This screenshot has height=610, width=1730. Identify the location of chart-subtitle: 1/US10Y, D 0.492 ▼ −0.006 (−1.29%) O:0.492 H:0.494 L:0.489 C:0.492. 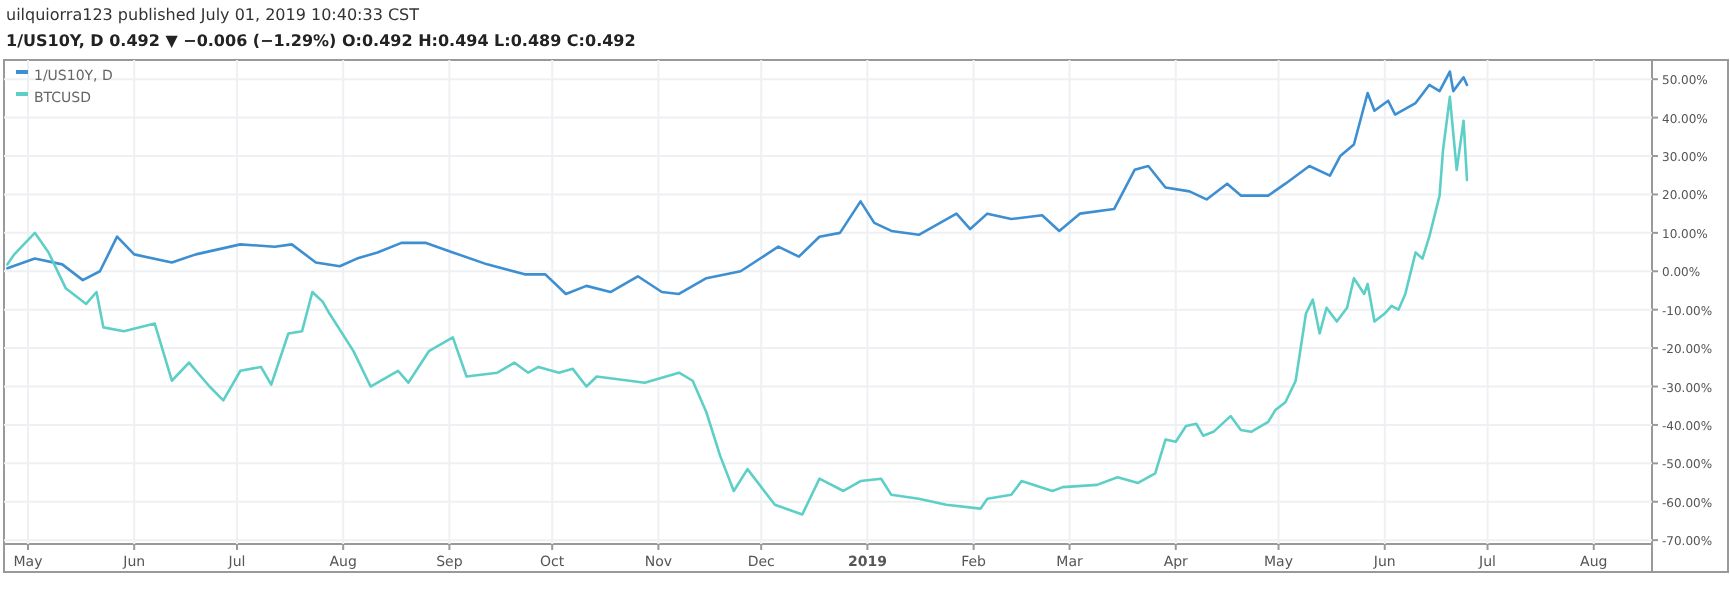
(321, 41).